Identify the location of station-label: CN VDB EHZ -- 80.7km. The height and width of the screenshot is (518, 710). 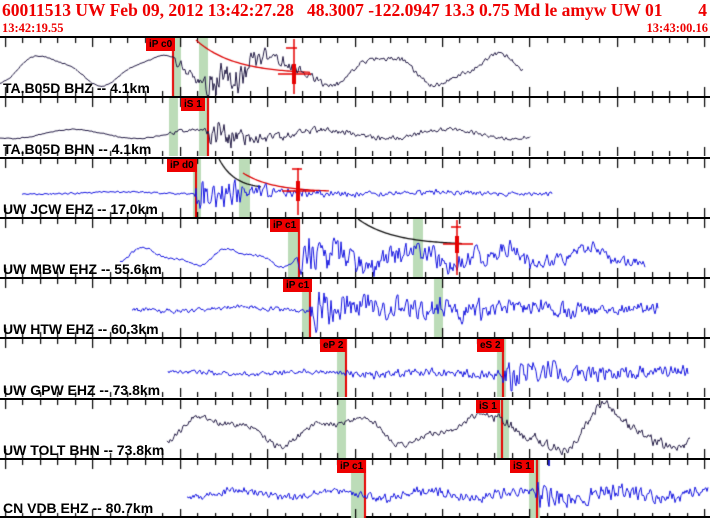
(78, 508).